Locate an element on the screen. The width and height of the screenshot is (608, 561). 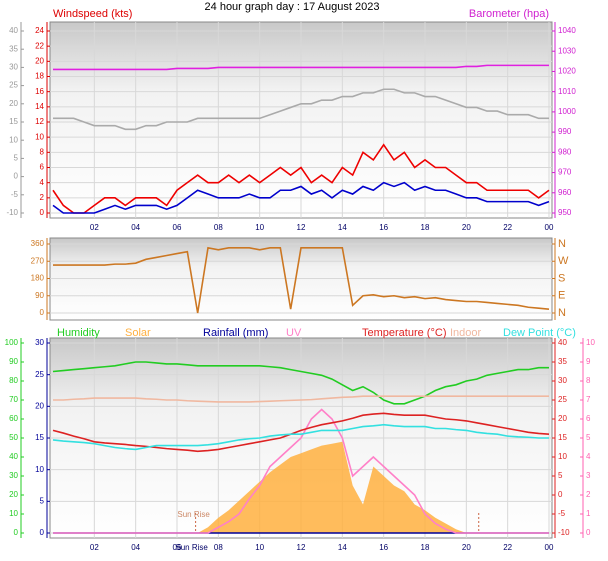
y-tick-label: 7 is located at coordinates (588, 399).